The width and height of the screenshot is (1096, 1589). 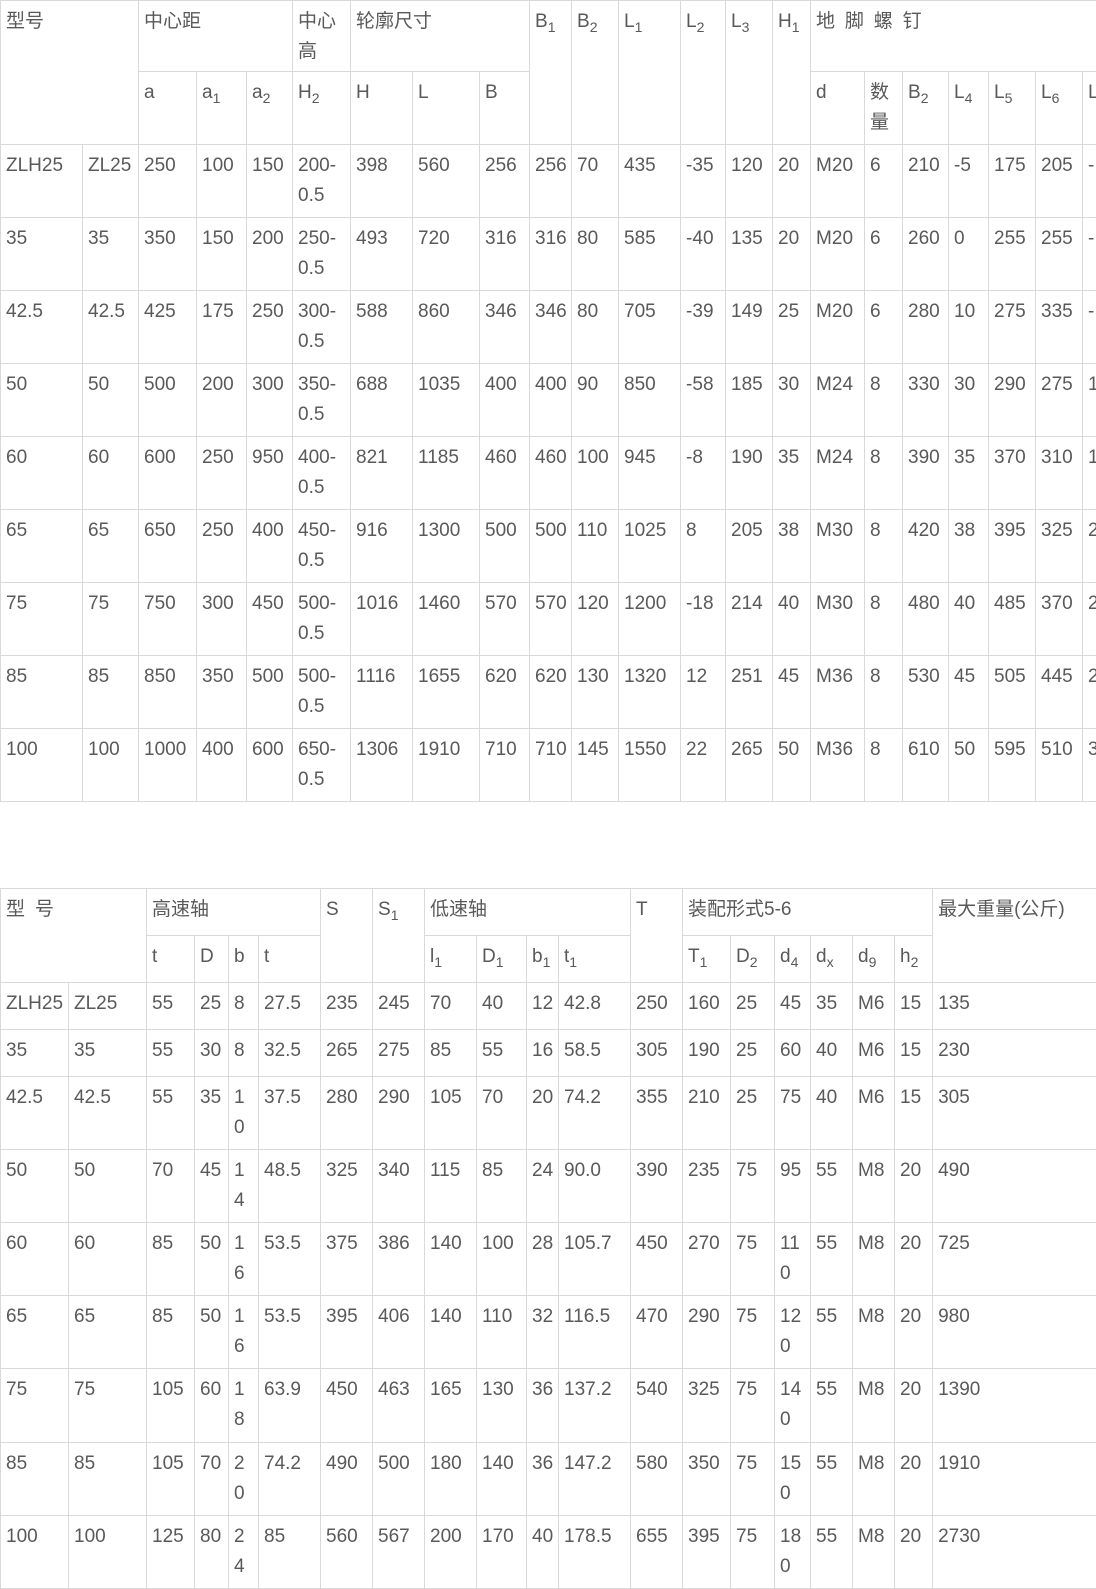 I want to click on table_main-cell-h1: 45, so click(x=792, y=692).